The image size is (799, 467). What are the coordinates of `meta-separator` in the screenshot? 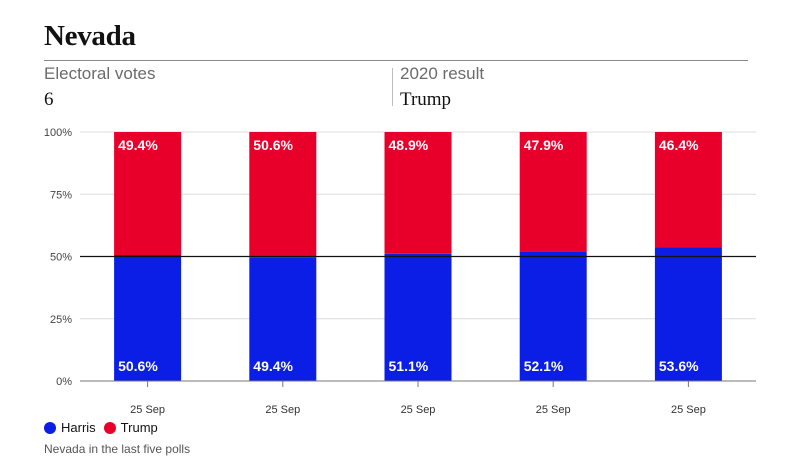 It's located at (392, 87).